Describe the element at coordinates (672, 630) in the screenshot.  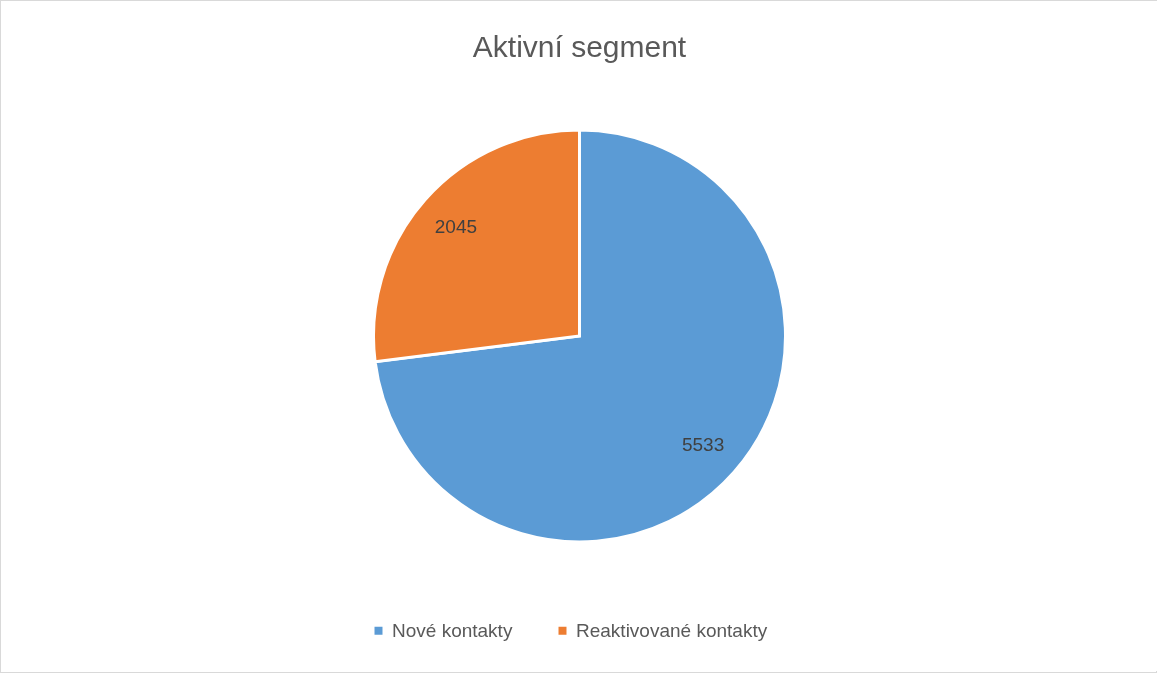
I see `legend-label: Reaktivované kontakty` at that location.